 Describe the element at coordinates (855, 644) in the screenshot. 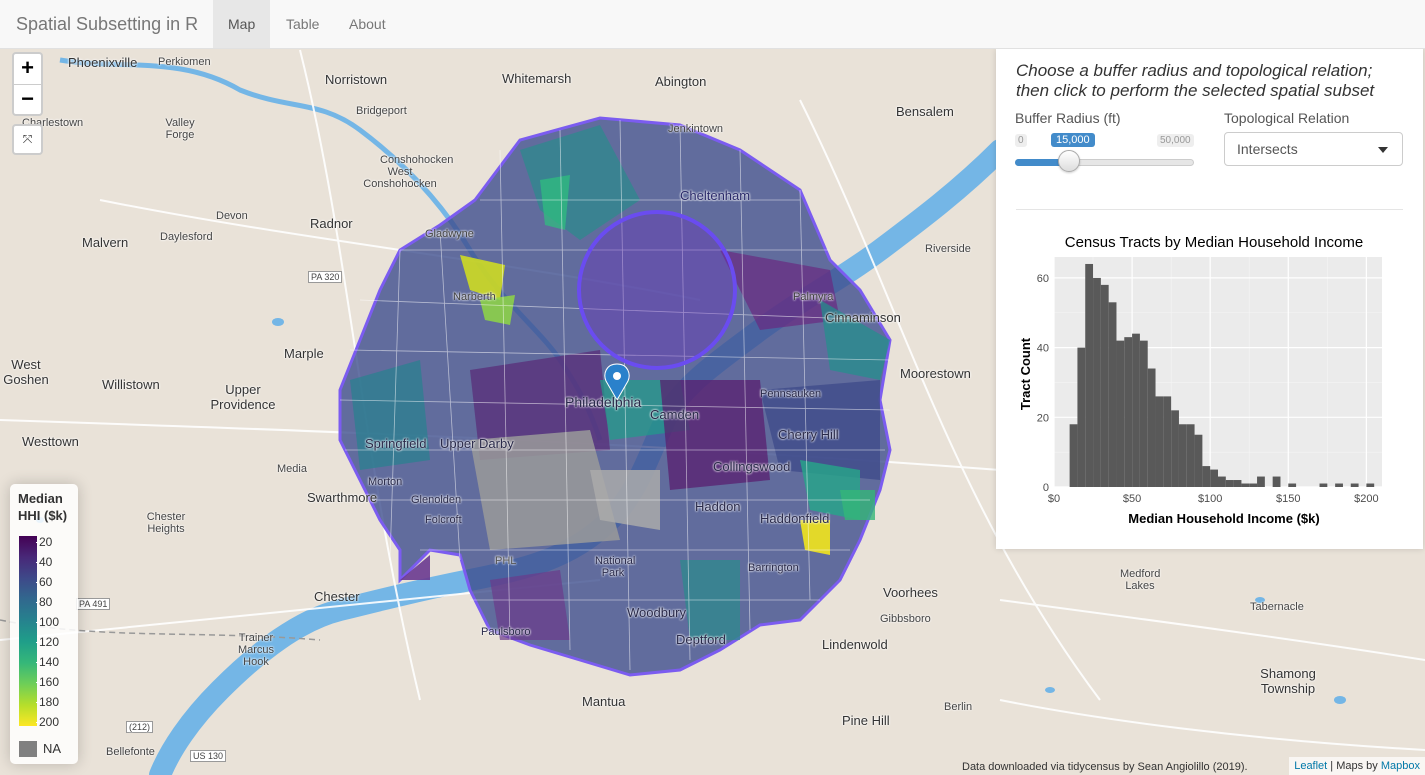

I see `place-label: Lindenwold` at that location.